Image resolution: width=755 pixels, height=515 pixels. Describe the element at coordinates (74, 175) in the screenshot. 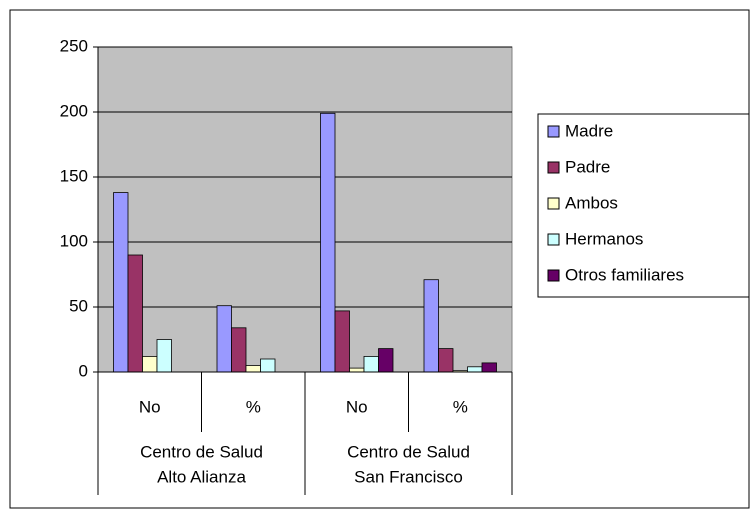

I see `y-tick-label: 150` at that location.